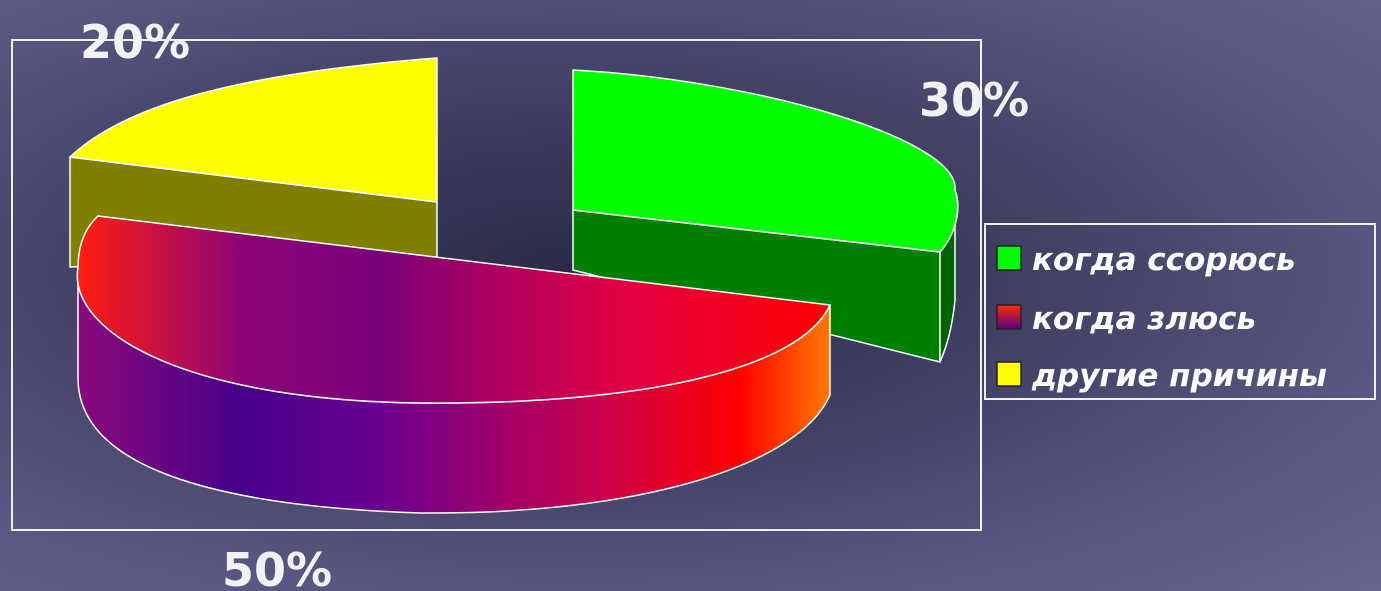  Describe the element at coordinates (1009, 317) in the screenshot. I see `legend-swatch-kogda-zlyus` at that location.